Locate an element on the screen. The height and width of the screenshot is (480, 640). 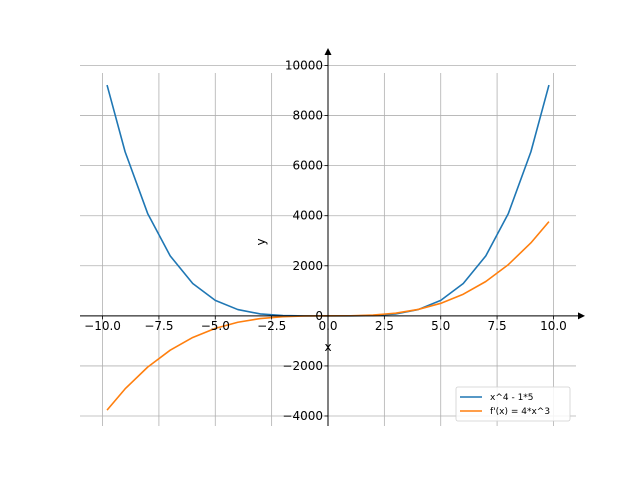
legend: x^4 - 1*5 f'(x) = 4*x^3 is located at coordinates (513, 404).